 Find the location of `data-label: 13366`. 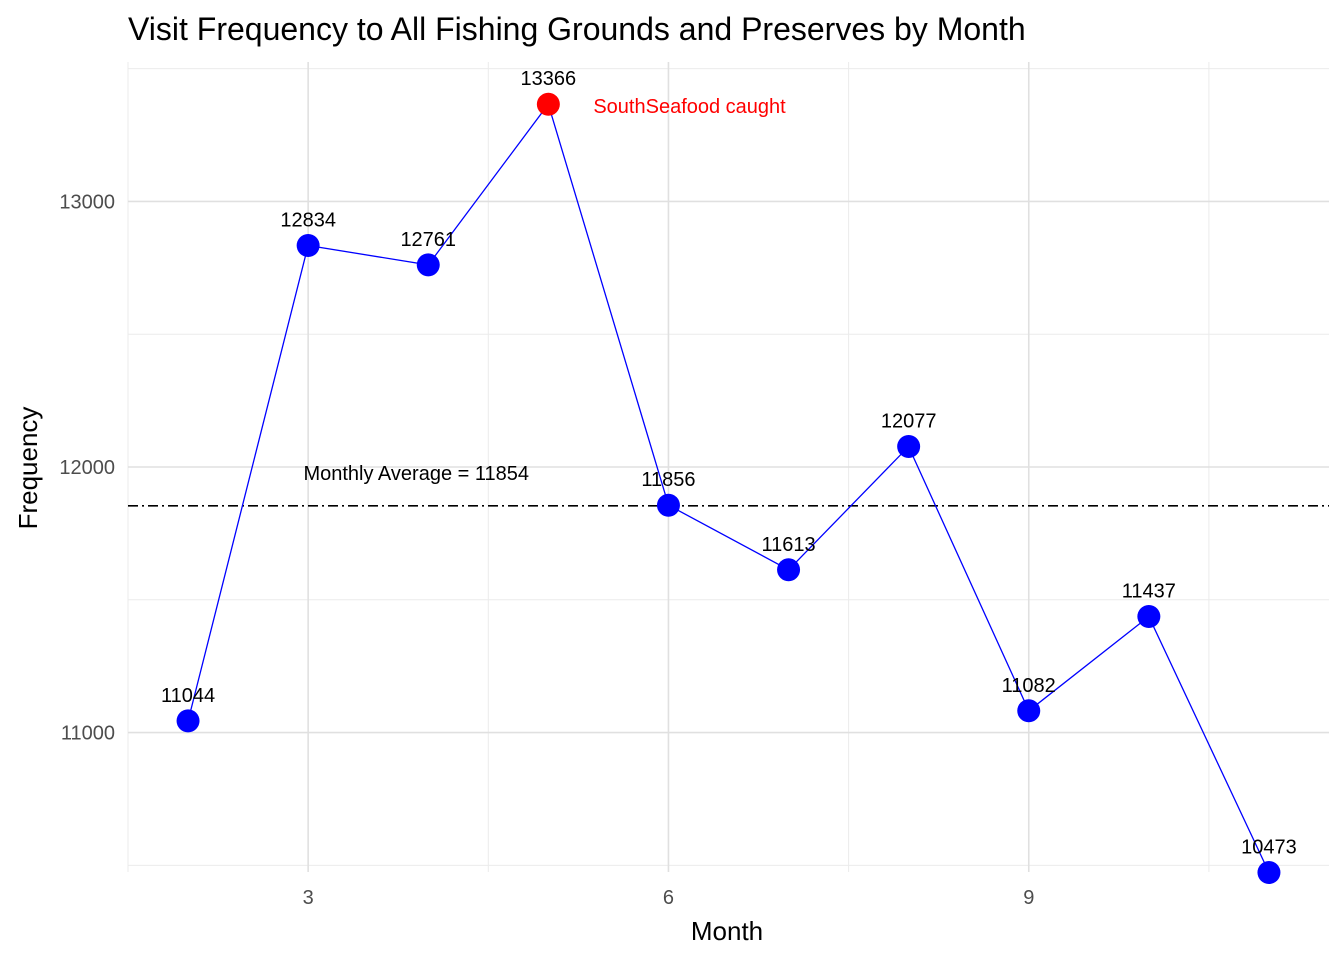

data-label: 13366 is located at coordinates (549, 79).